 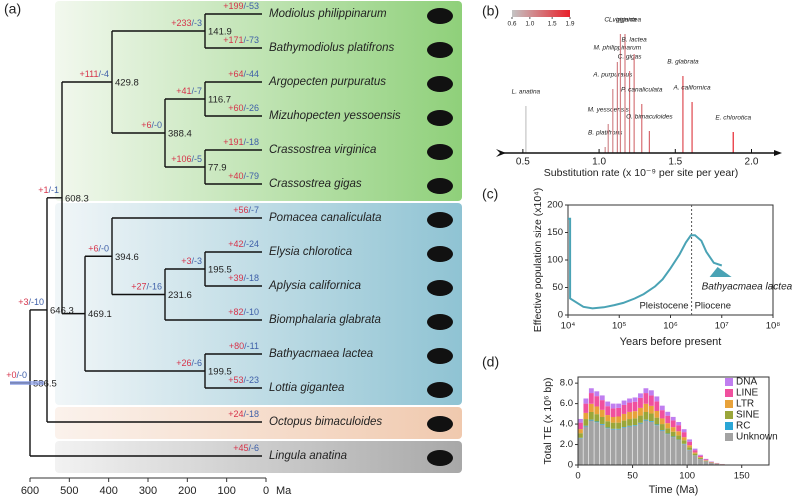 I want to click on gain: +64, so click(x=235, y=74).